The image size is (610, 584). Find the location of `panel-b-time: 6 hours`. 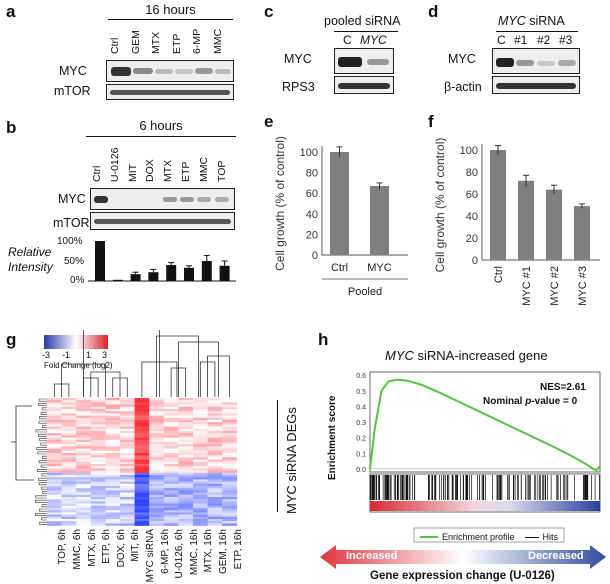

panel-b-time: 6 hours is located at coordinates (161, 125).